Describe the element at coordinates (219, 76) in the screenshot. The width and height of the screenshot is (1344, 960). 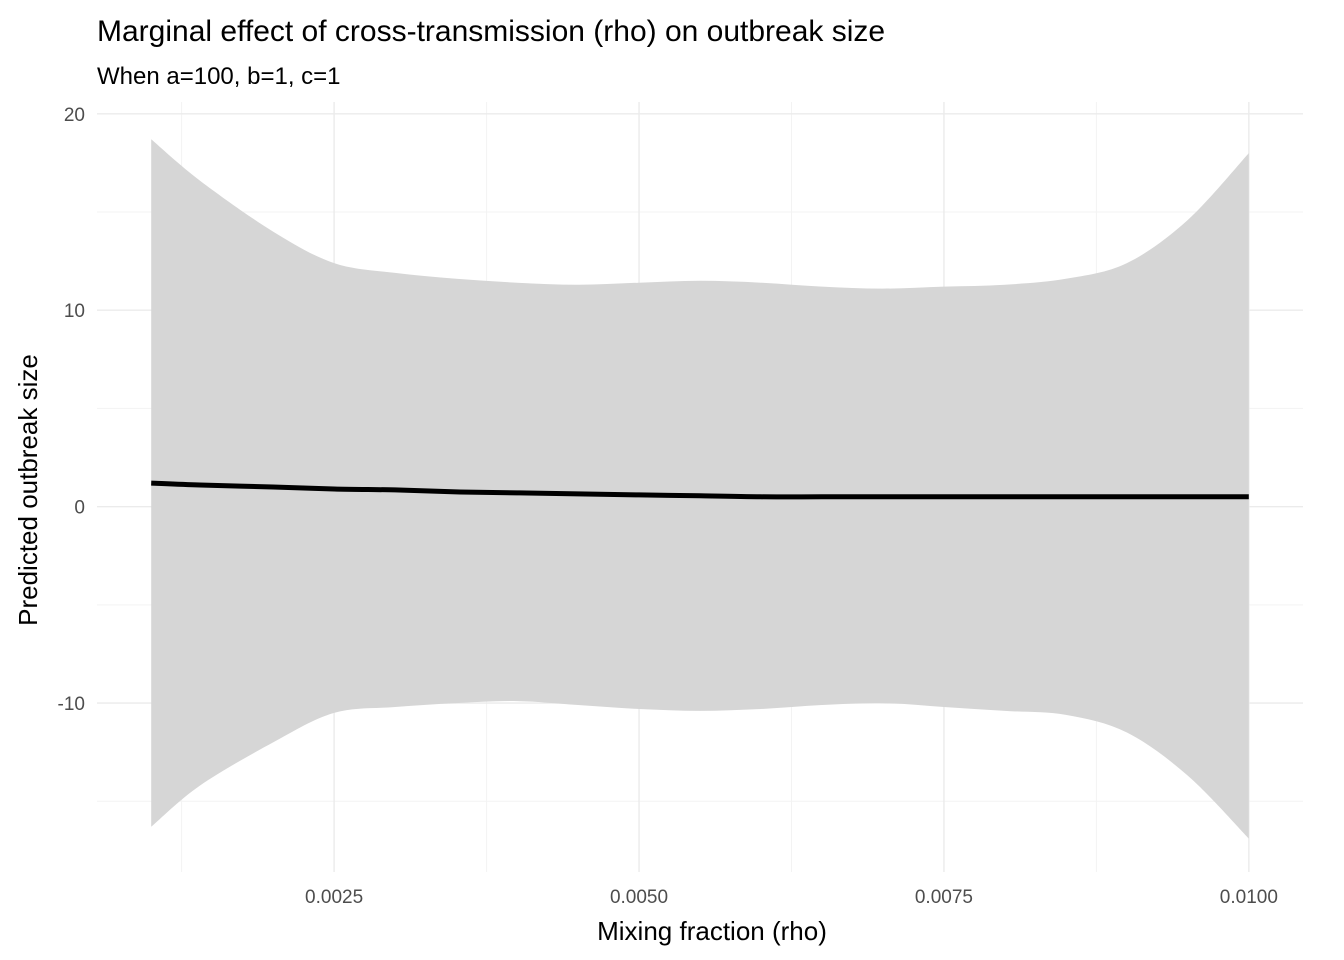
I see `chart-subtitle: When a=100, b=1, c=1` at that location.